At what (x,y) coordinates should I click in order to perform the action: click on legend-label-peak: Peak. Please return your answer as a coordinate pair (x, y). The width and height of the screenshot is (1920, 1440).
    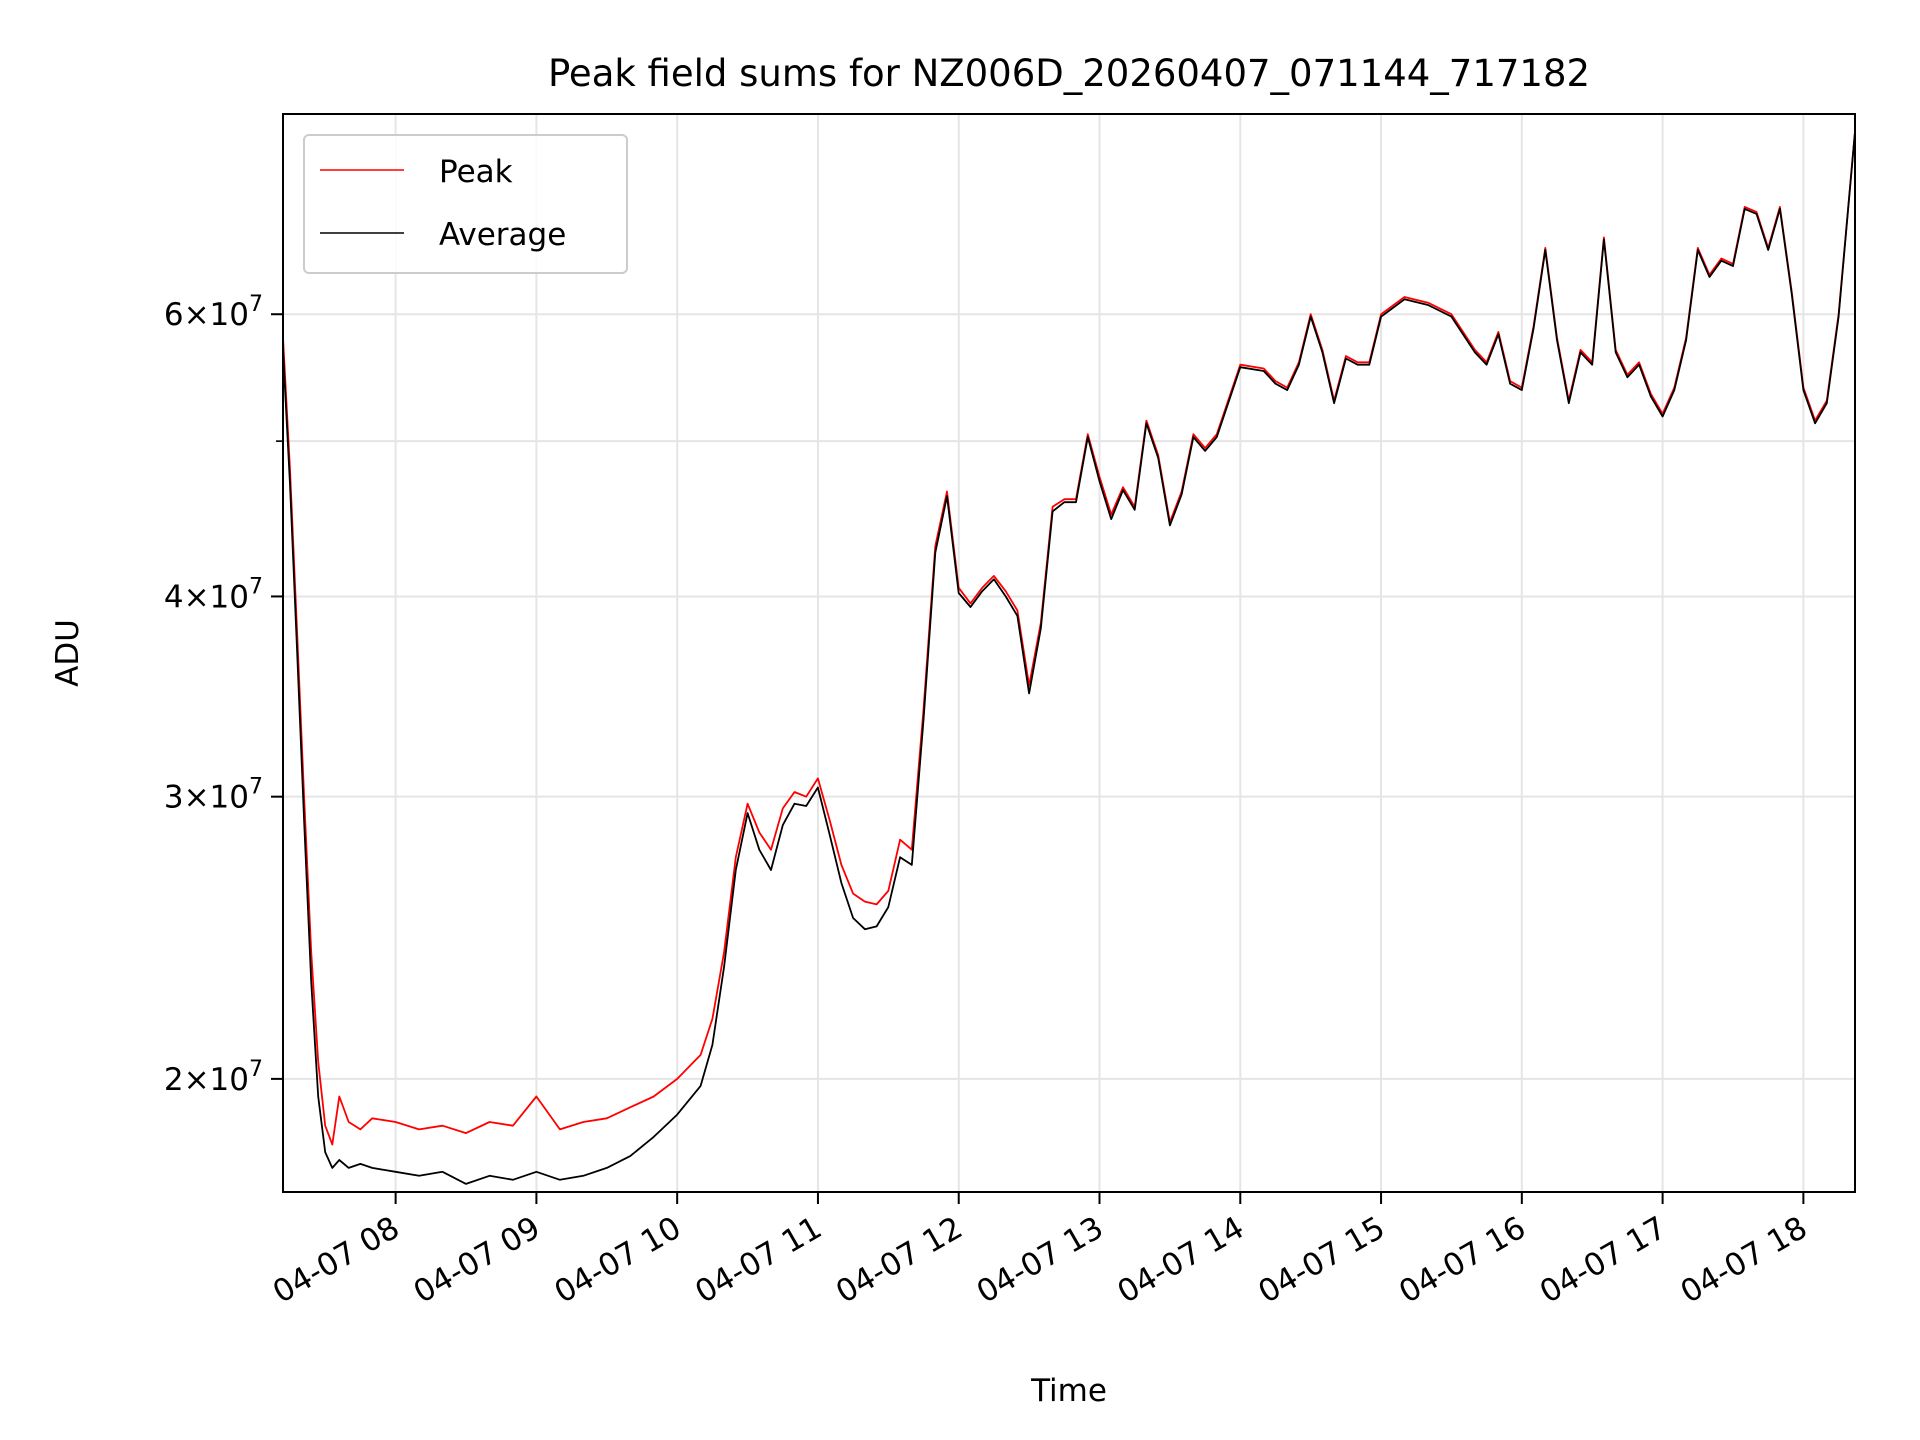
    Looking at the image, I should click on (476, 172).